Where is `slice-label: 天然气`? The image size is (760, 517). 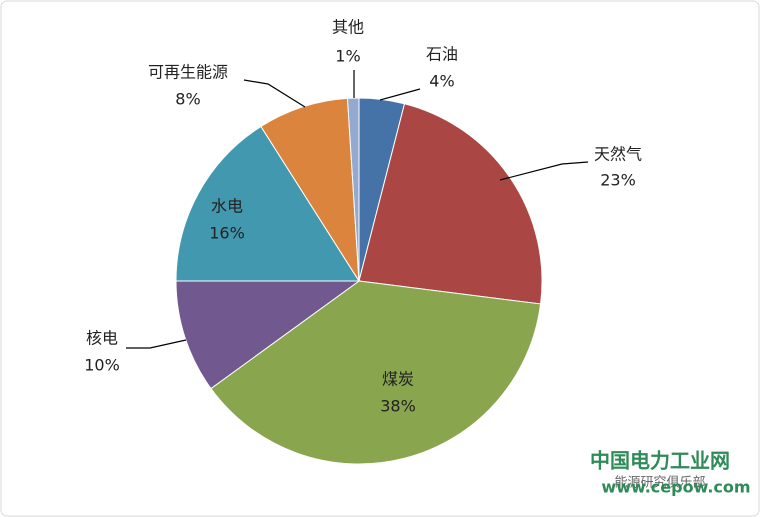
slice-label: 天然气 is located at coordinates (618, 154).